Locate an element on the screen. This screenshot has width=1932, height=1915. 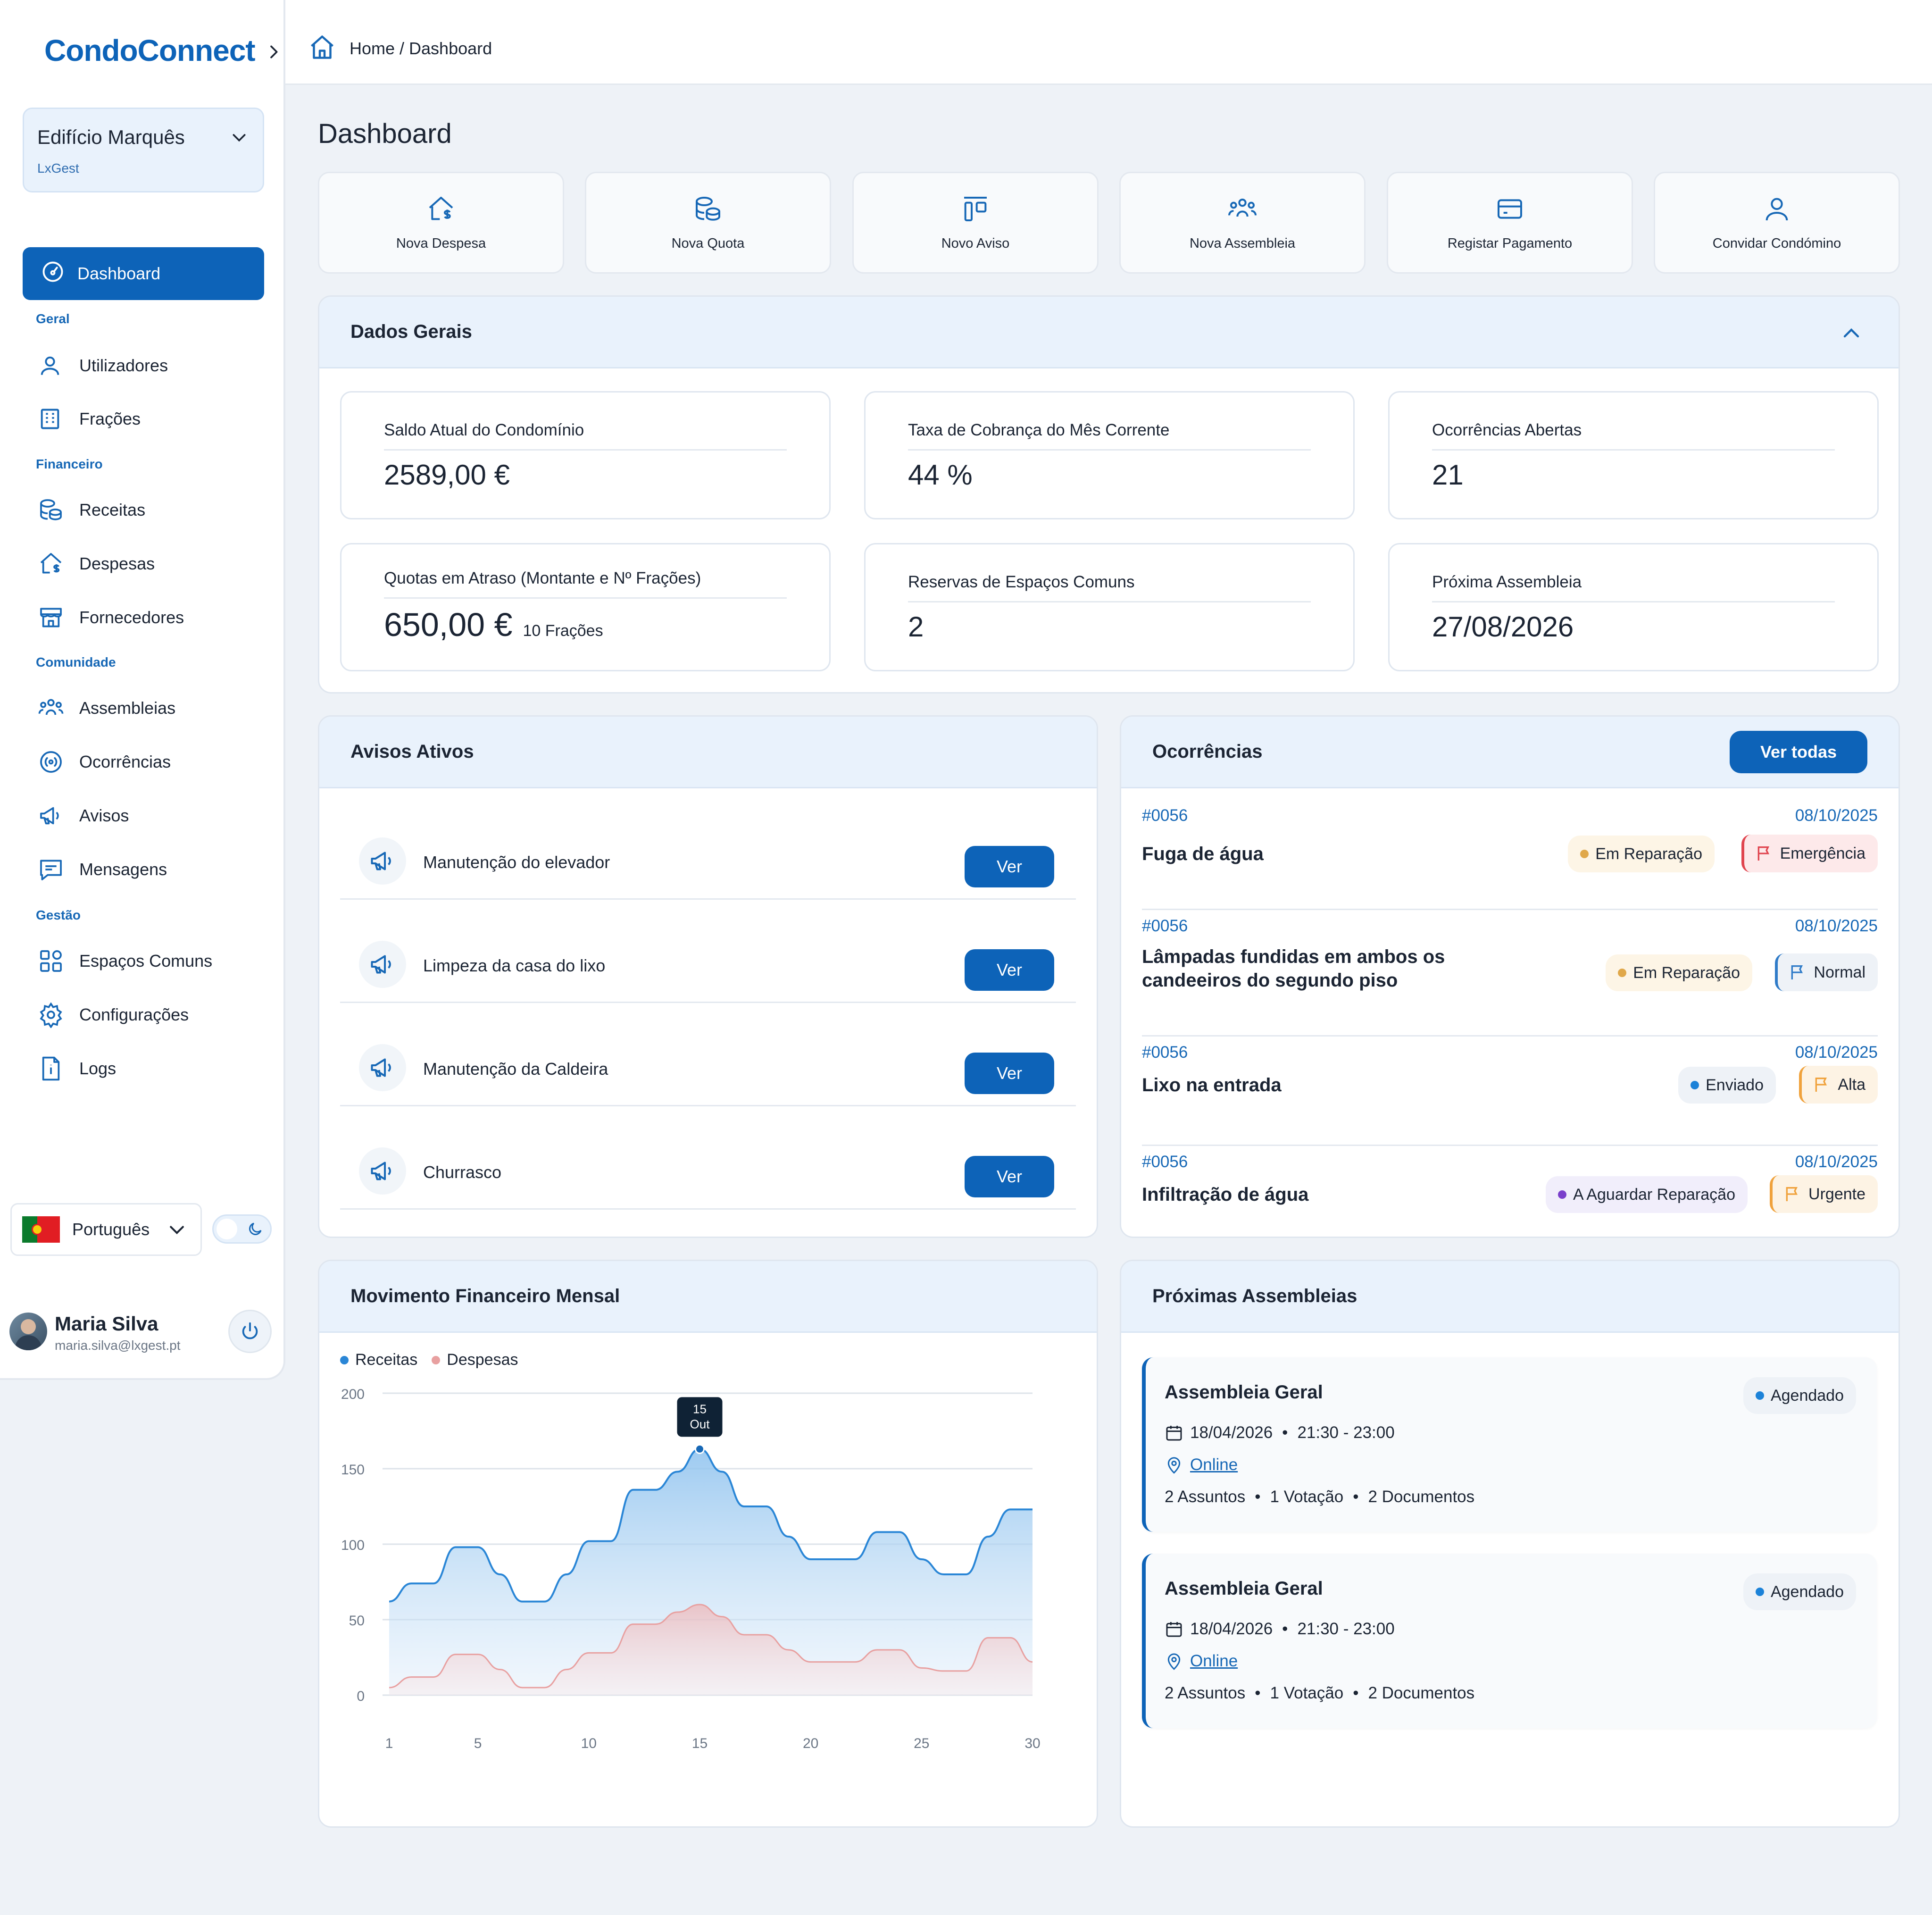
legend-label-despesas: Despesas is located at coordinates (483, 1360).